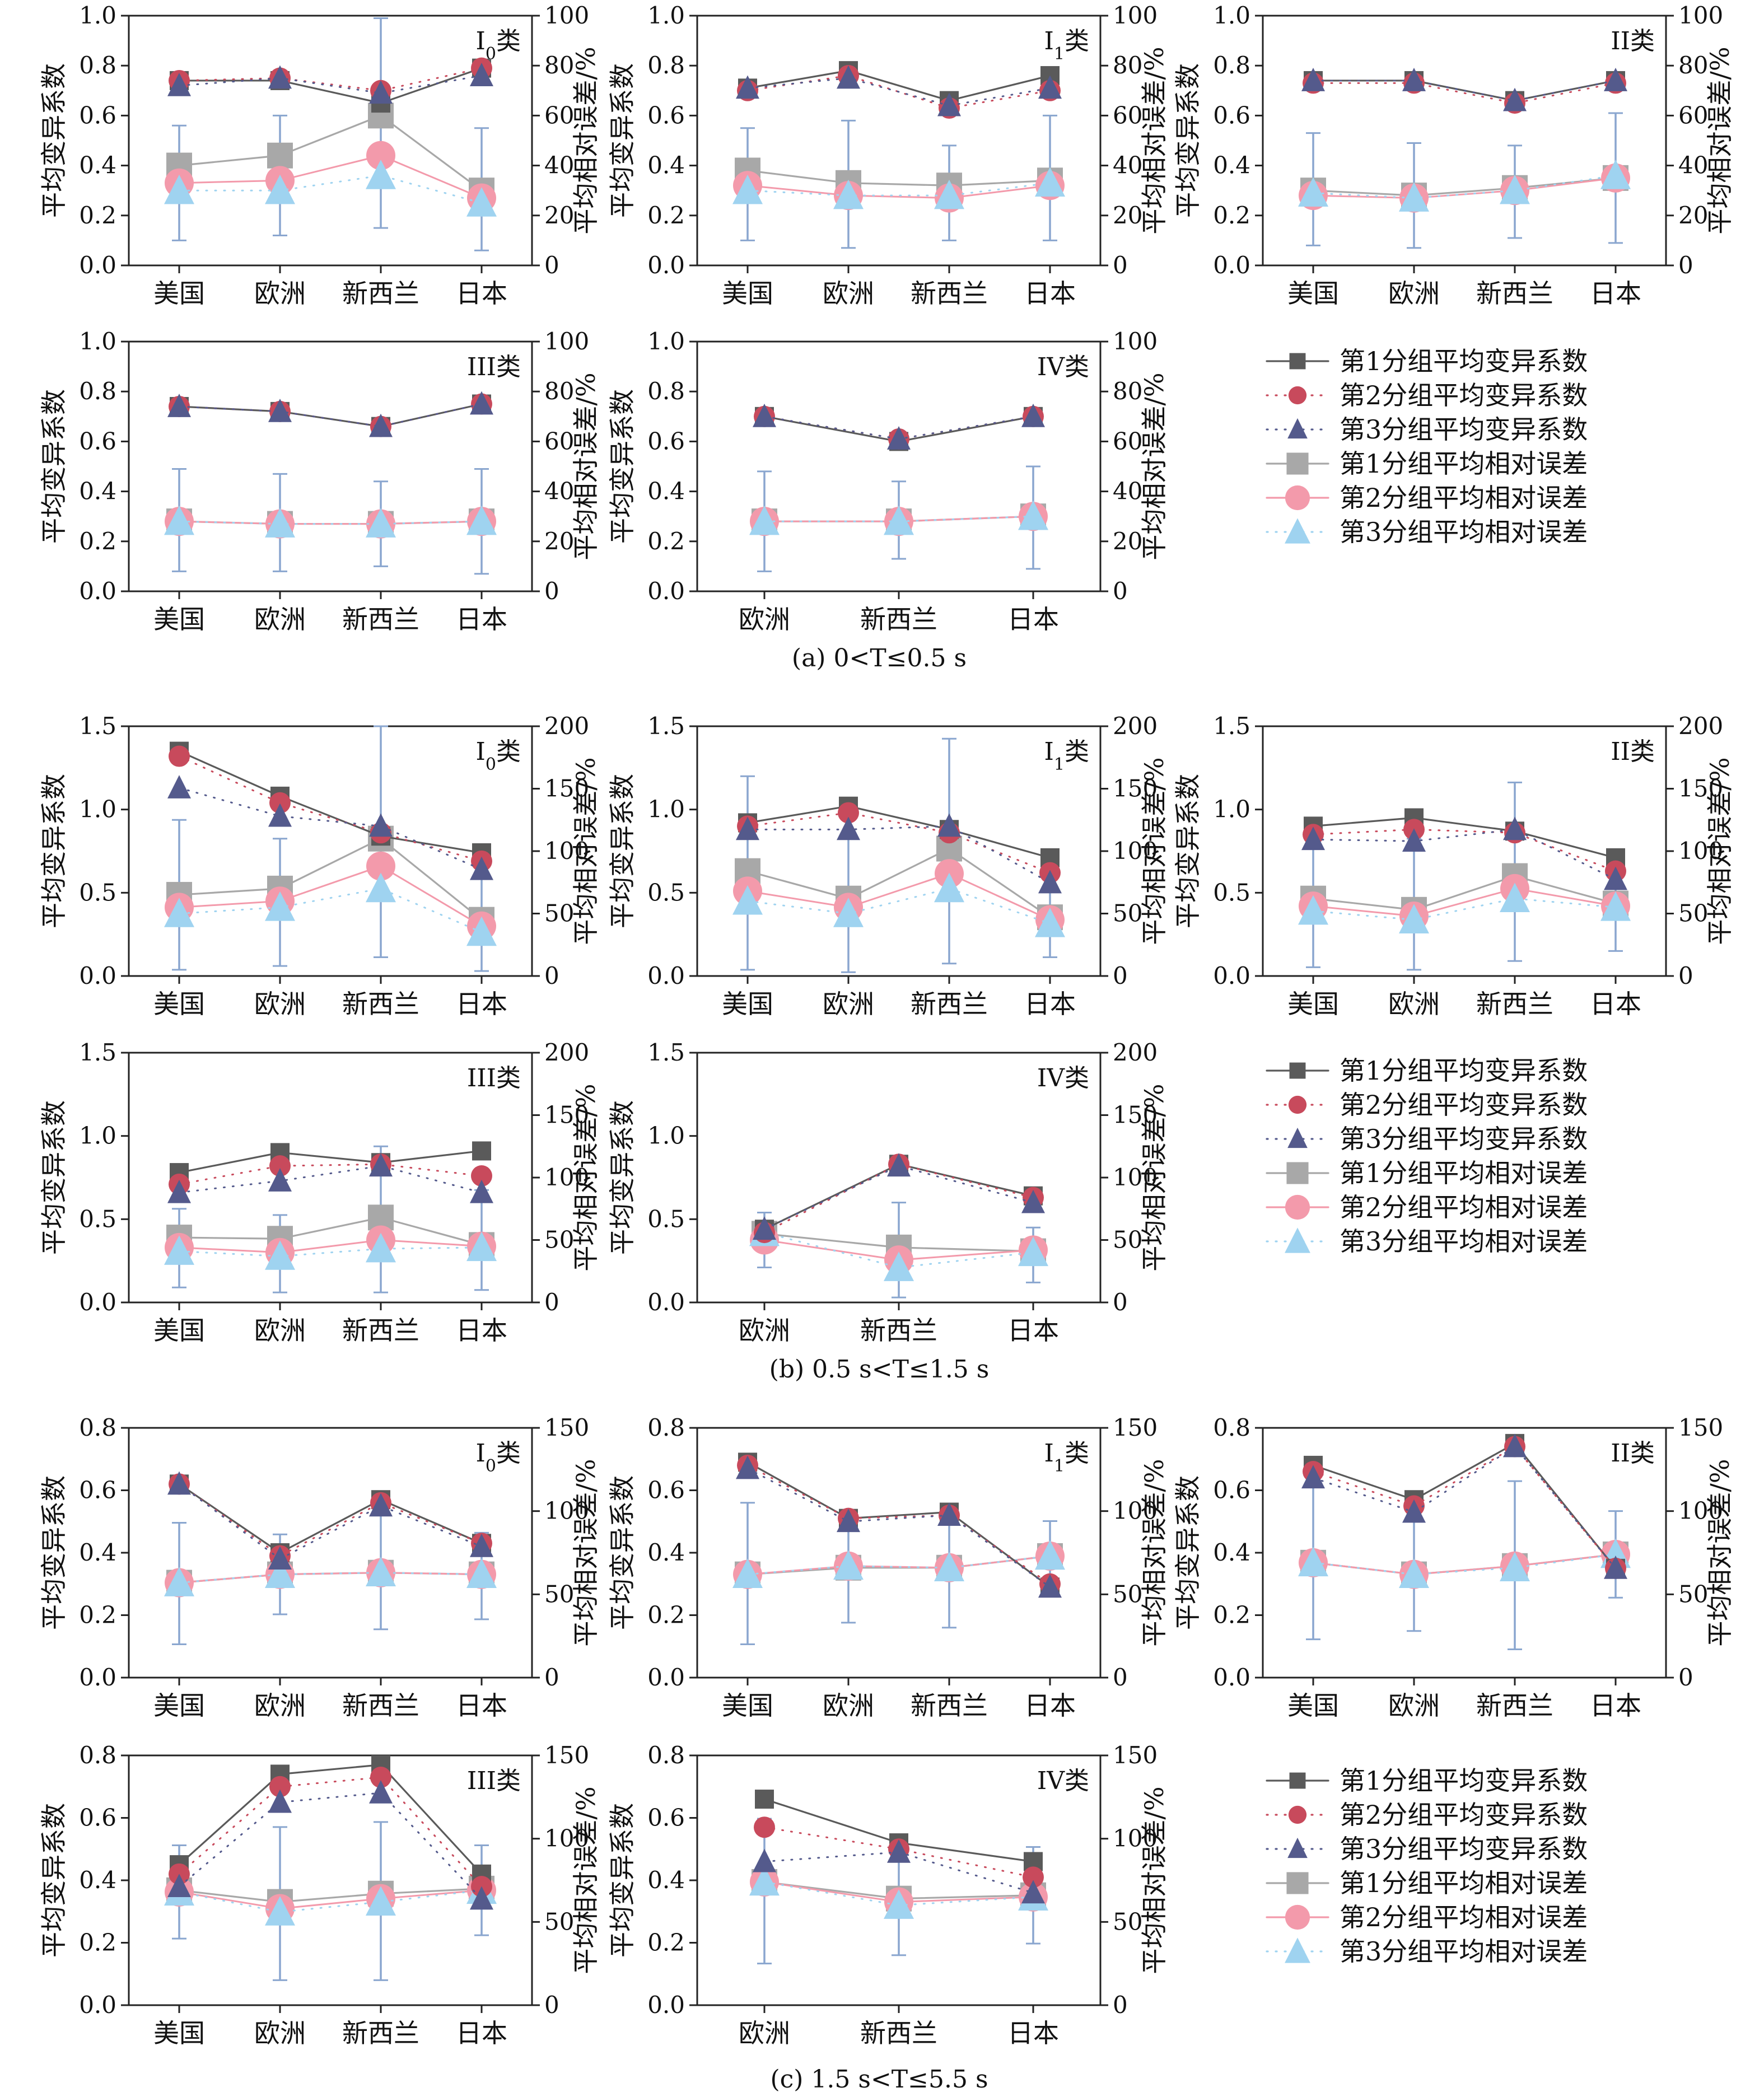 The width and height of the screenshot is (1764, 2097). Describe the element at coordinates (331, 1896) in the screenshot. I see `series-line-re1` at that location.